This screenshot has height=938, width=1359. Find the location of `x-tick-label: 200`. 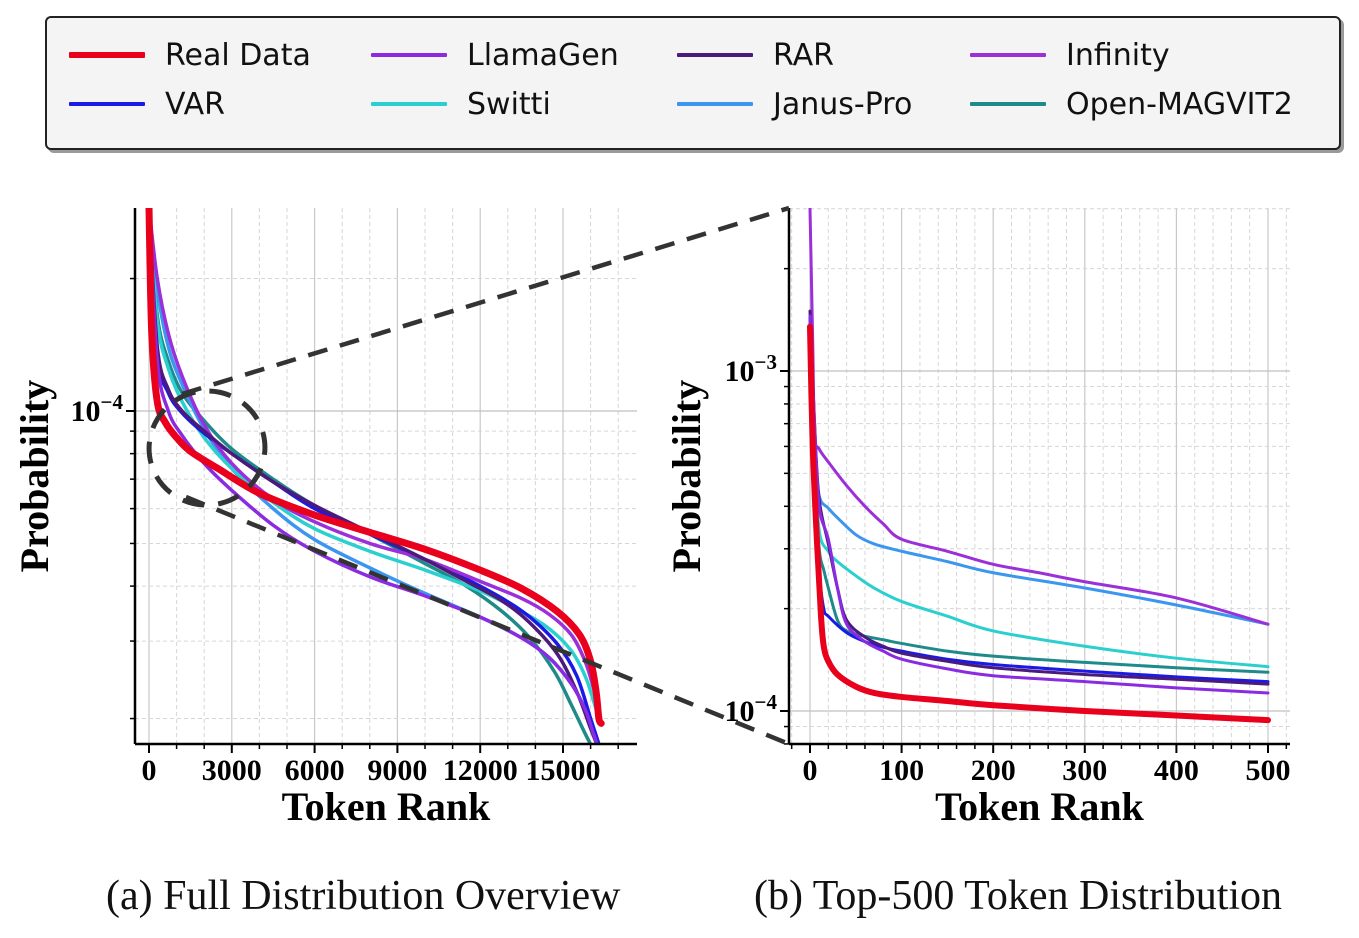

x-tick-label: 200 is located at coordinates (993, 770).